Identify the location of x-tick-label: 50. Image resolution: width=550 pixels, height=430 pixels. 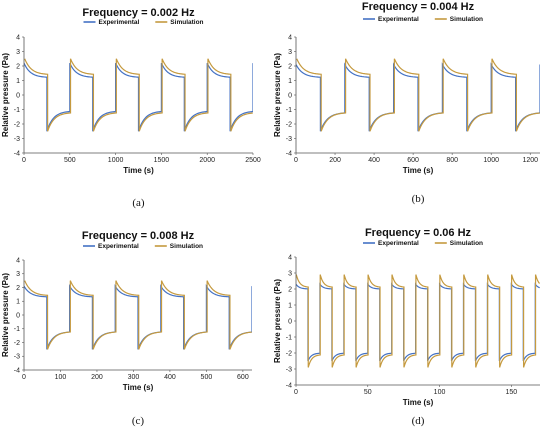
(368, 392).